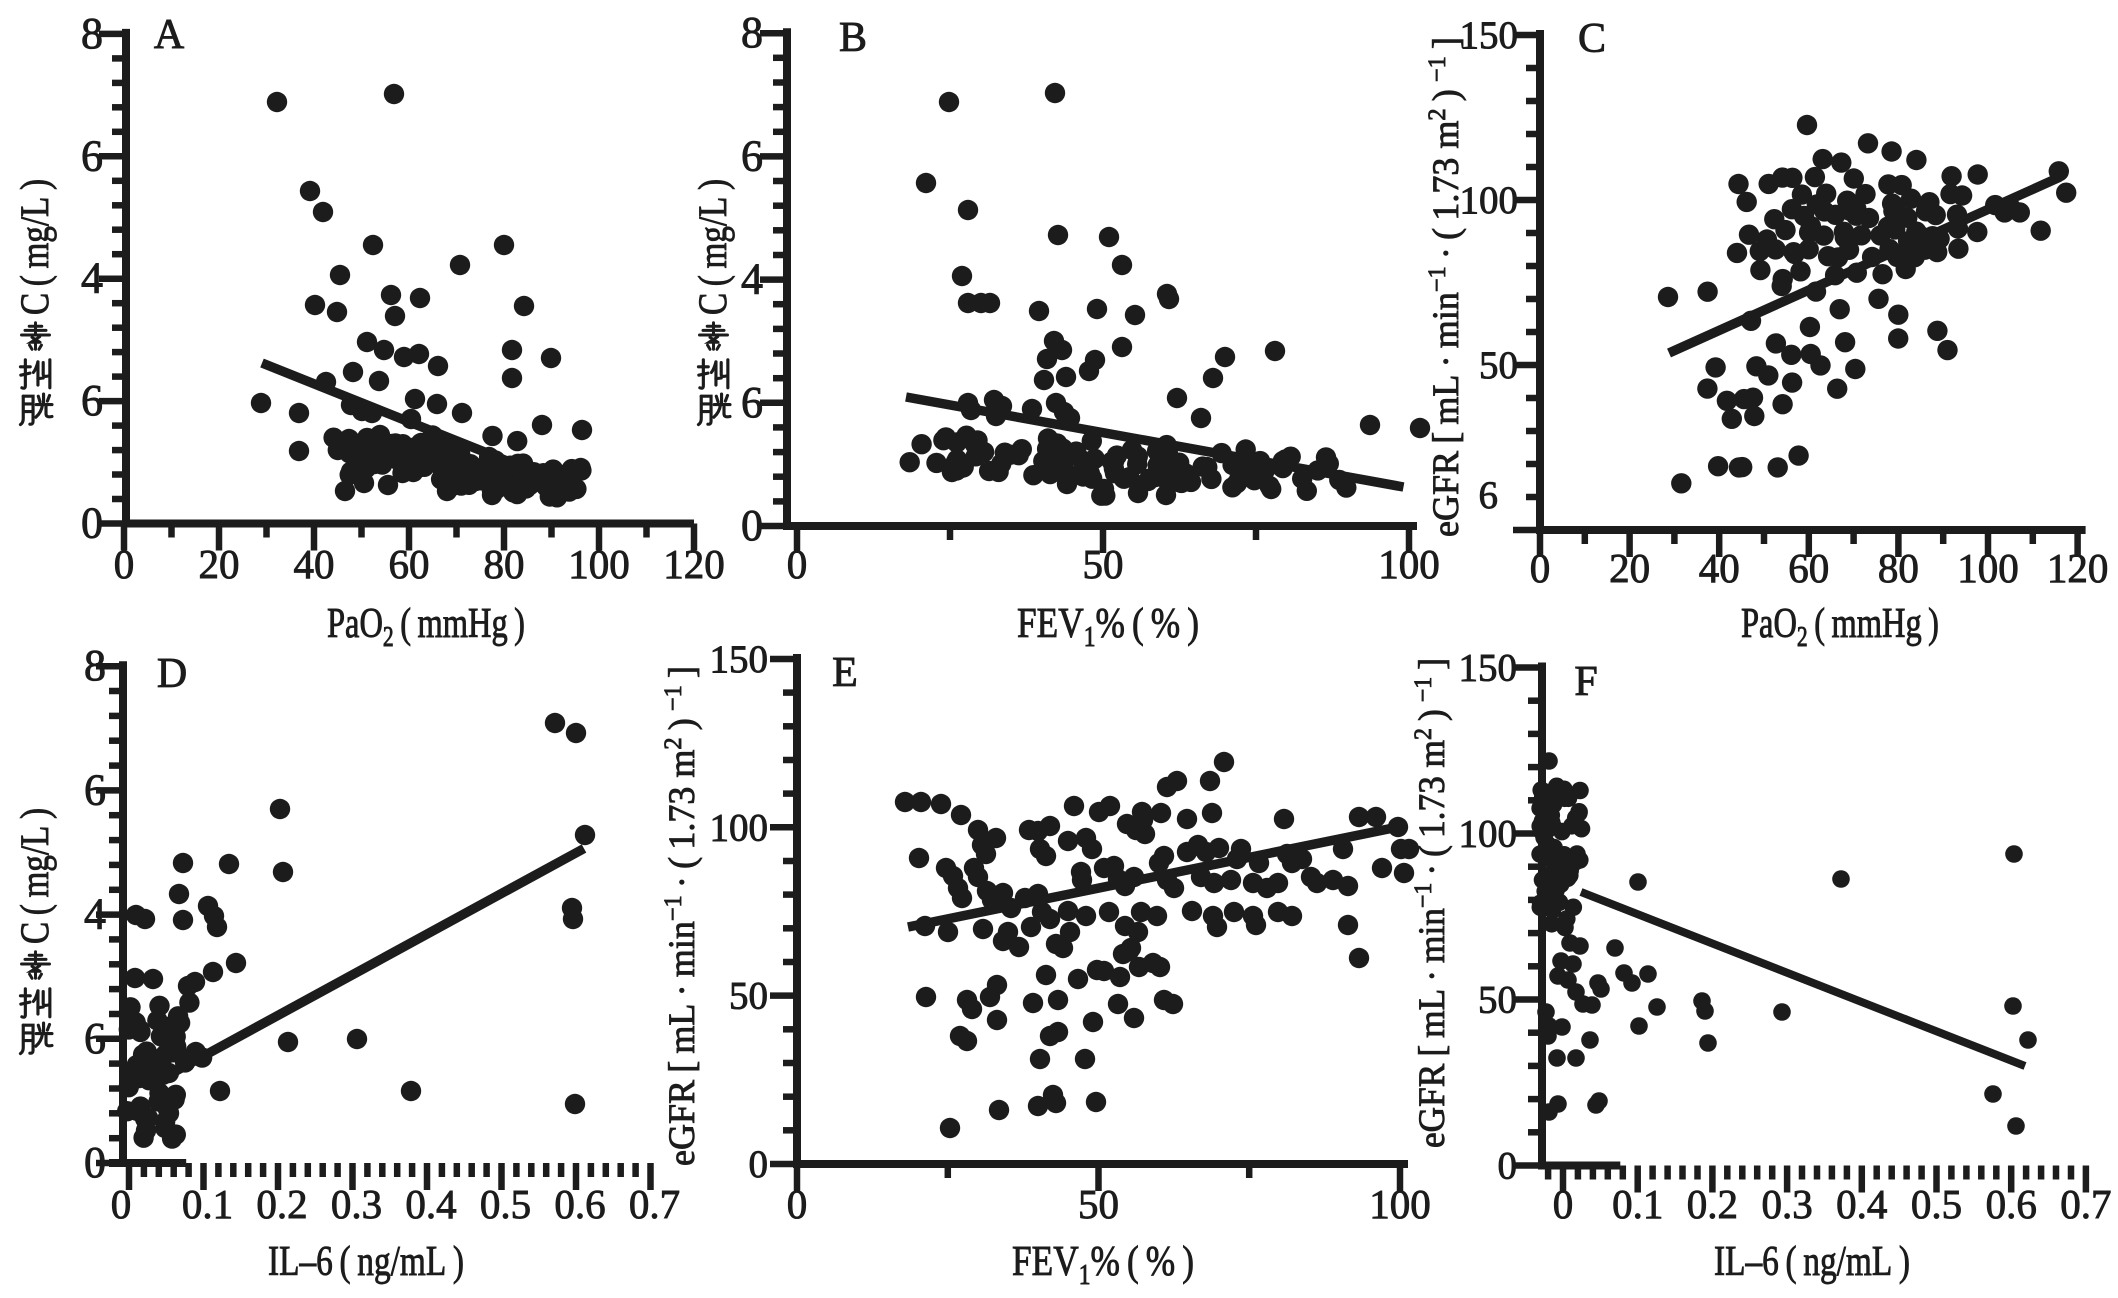  I want to click on svg-text: C, so click(1592, 39).